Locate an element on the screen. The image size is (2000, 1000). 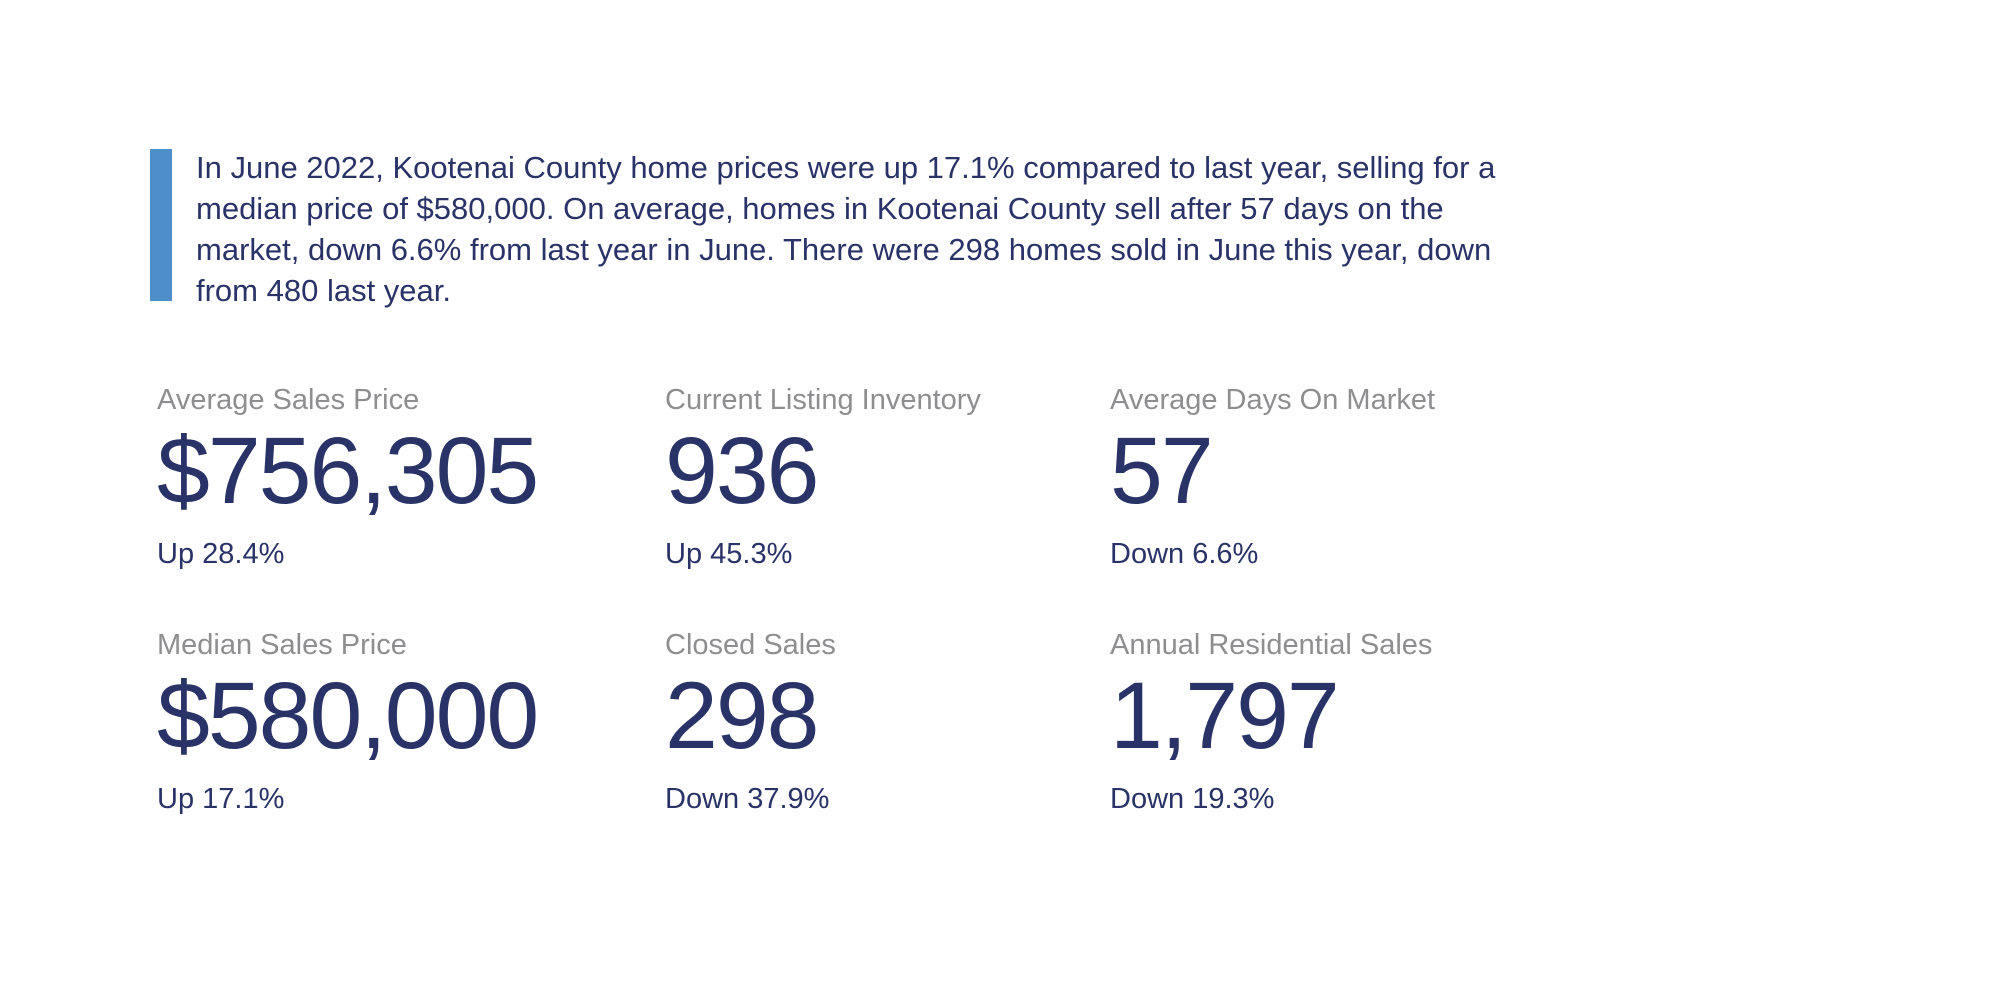
stat-value: $580,000 is located at coordinates (348, 716).